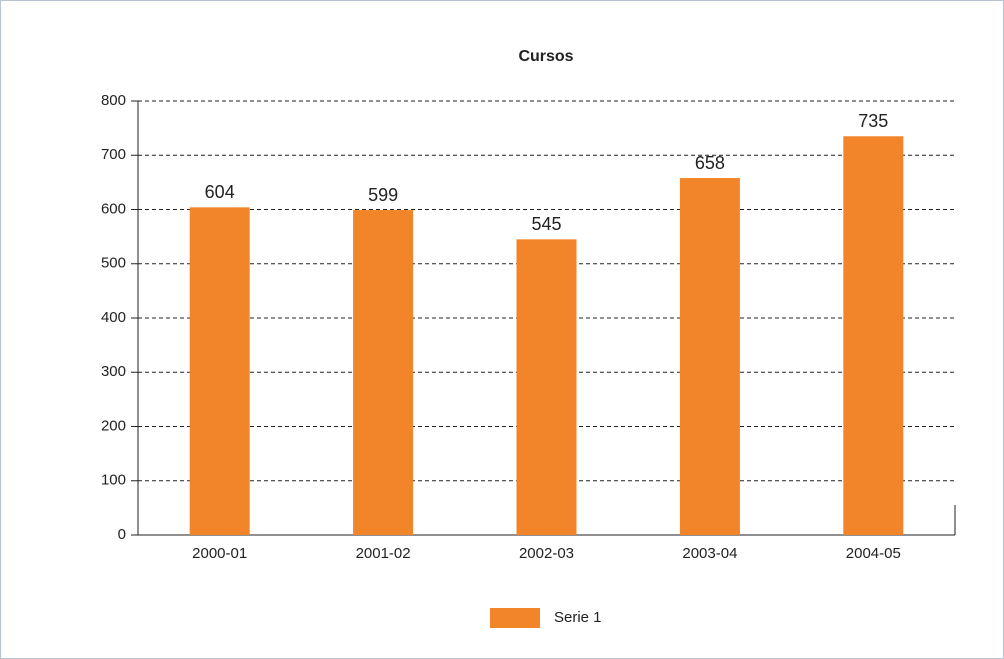 The image size is (1004, 659). Describe the element at coordinates (545, 56) in the screenshot. I see `chart-title: Cursos` at that location.